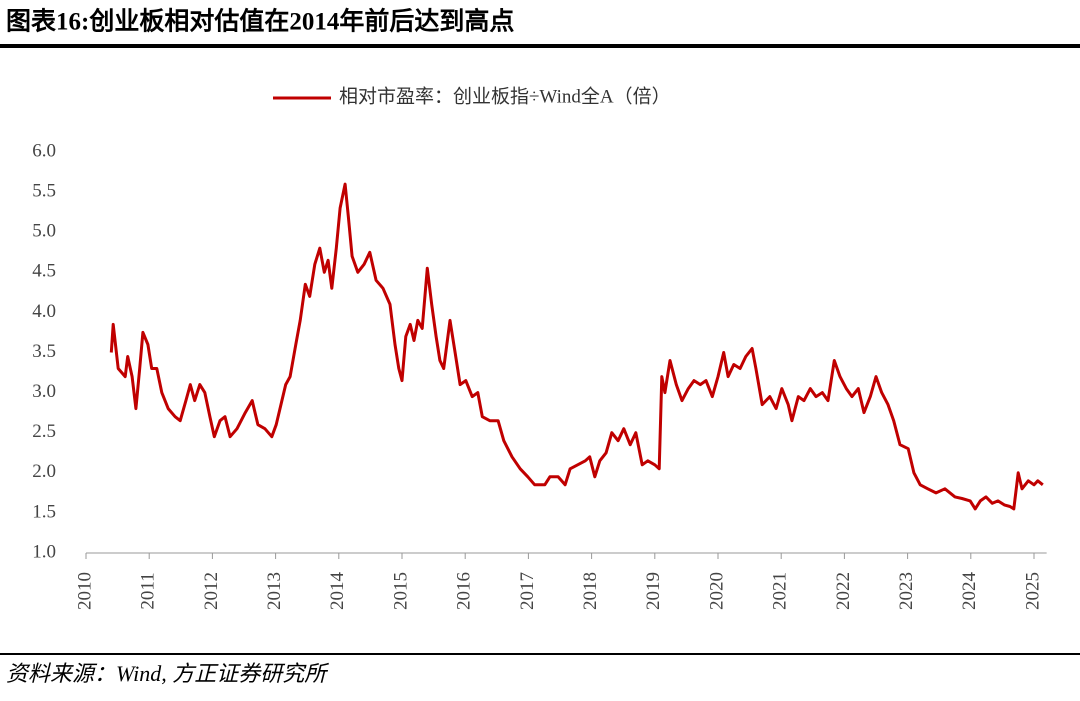  I want to click on x-tick-label: 2020, so click(716, 591).